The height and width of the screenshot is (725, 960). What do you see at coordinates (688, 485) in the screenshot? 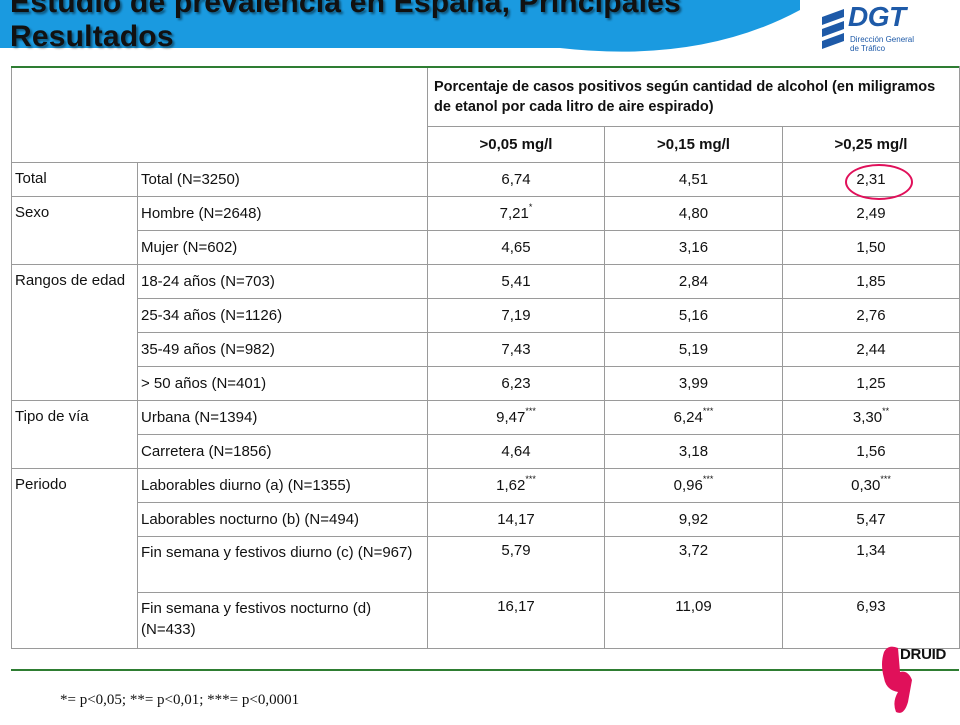
I see `value-text: 0,96` at bounding box center [688, 485].